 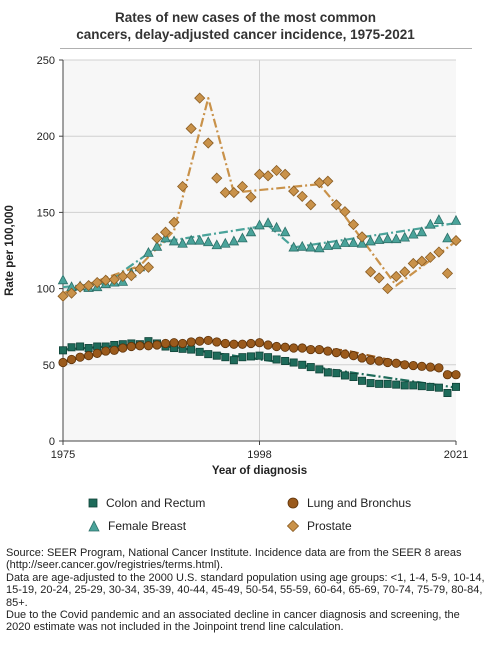 I want to click on point-prostate-1996, so click(x=242, y=186).